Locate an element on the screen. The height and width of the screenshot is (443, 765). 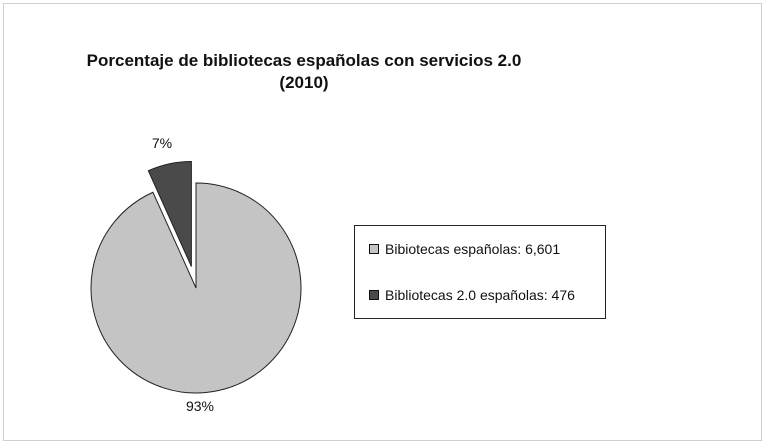
legend-label-bibiotecas-espanolas: Bibiotecas españolas: 6,601 is located at coordinates (473, 249).